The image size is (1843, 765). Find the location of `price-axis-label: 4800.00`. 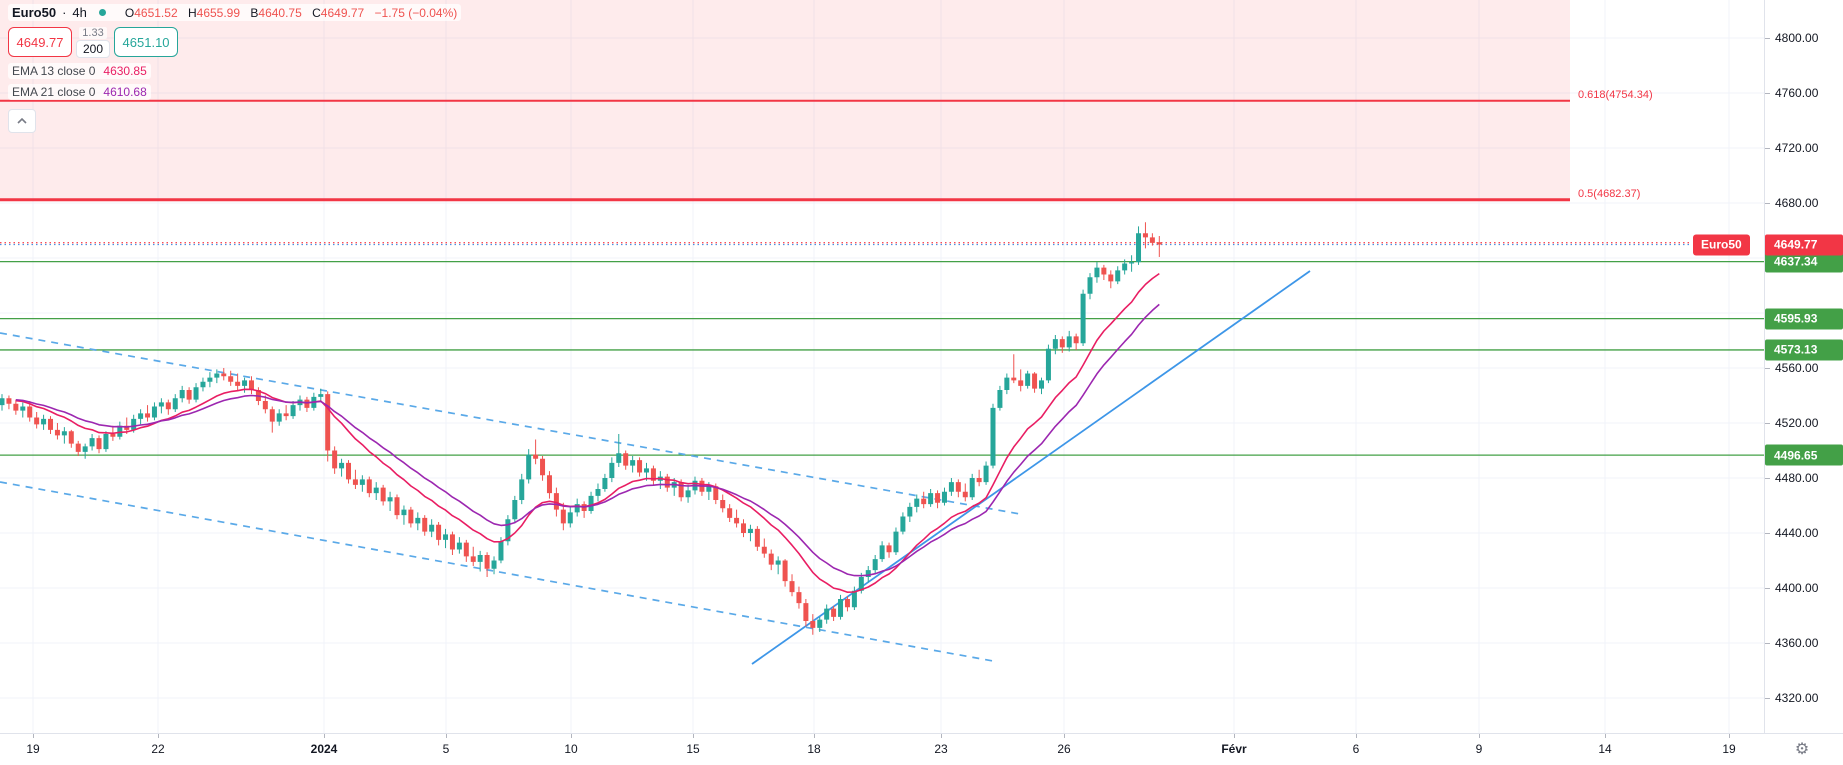

price-axis-label: 4800.00 is located at coordinates (1797, 38).